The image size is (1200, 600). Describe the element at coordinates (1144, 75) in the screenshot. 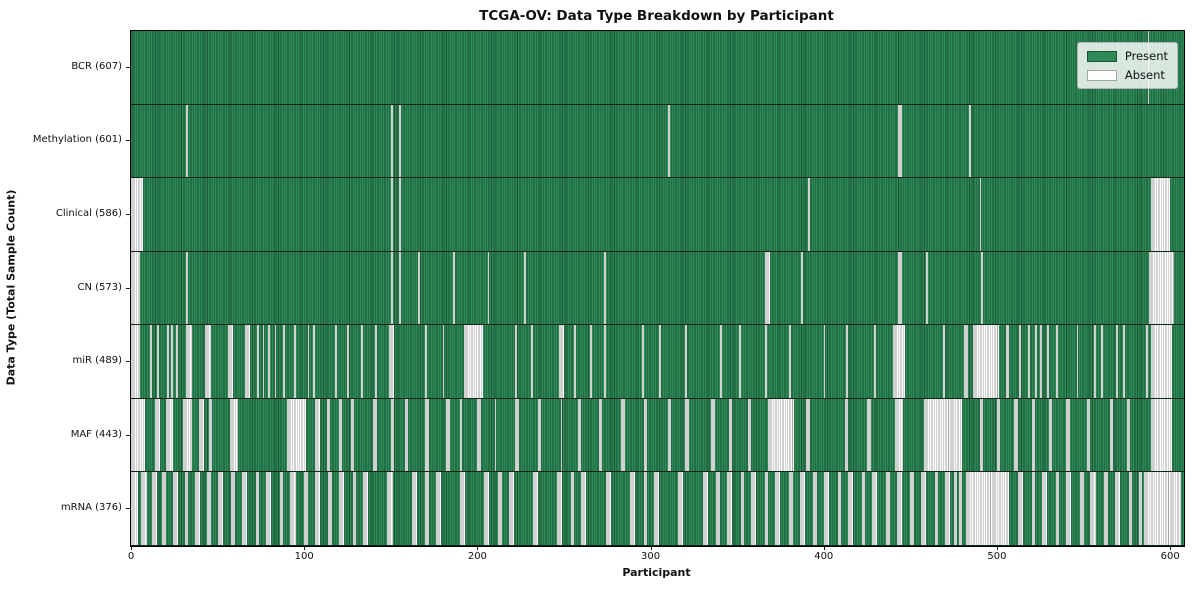

I see `legend-label-absent: Absent` at that location.